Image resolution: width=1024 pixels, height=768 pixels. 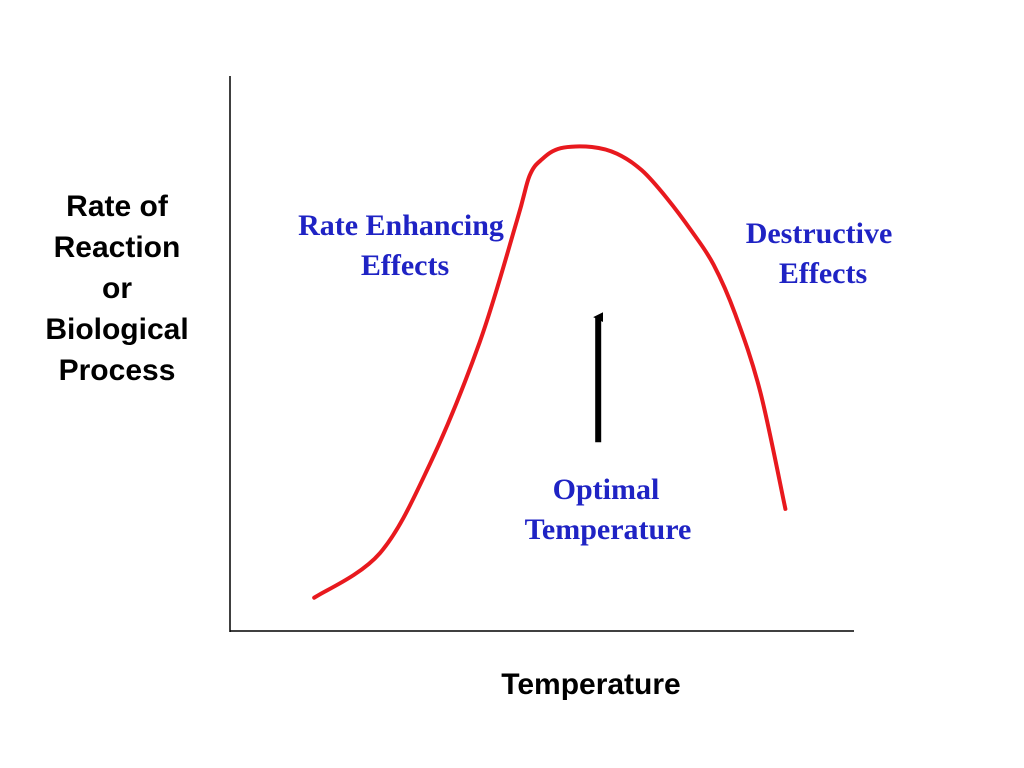 I want to click on y-axis-label-line: Reaction, so click(x=117, y=247).